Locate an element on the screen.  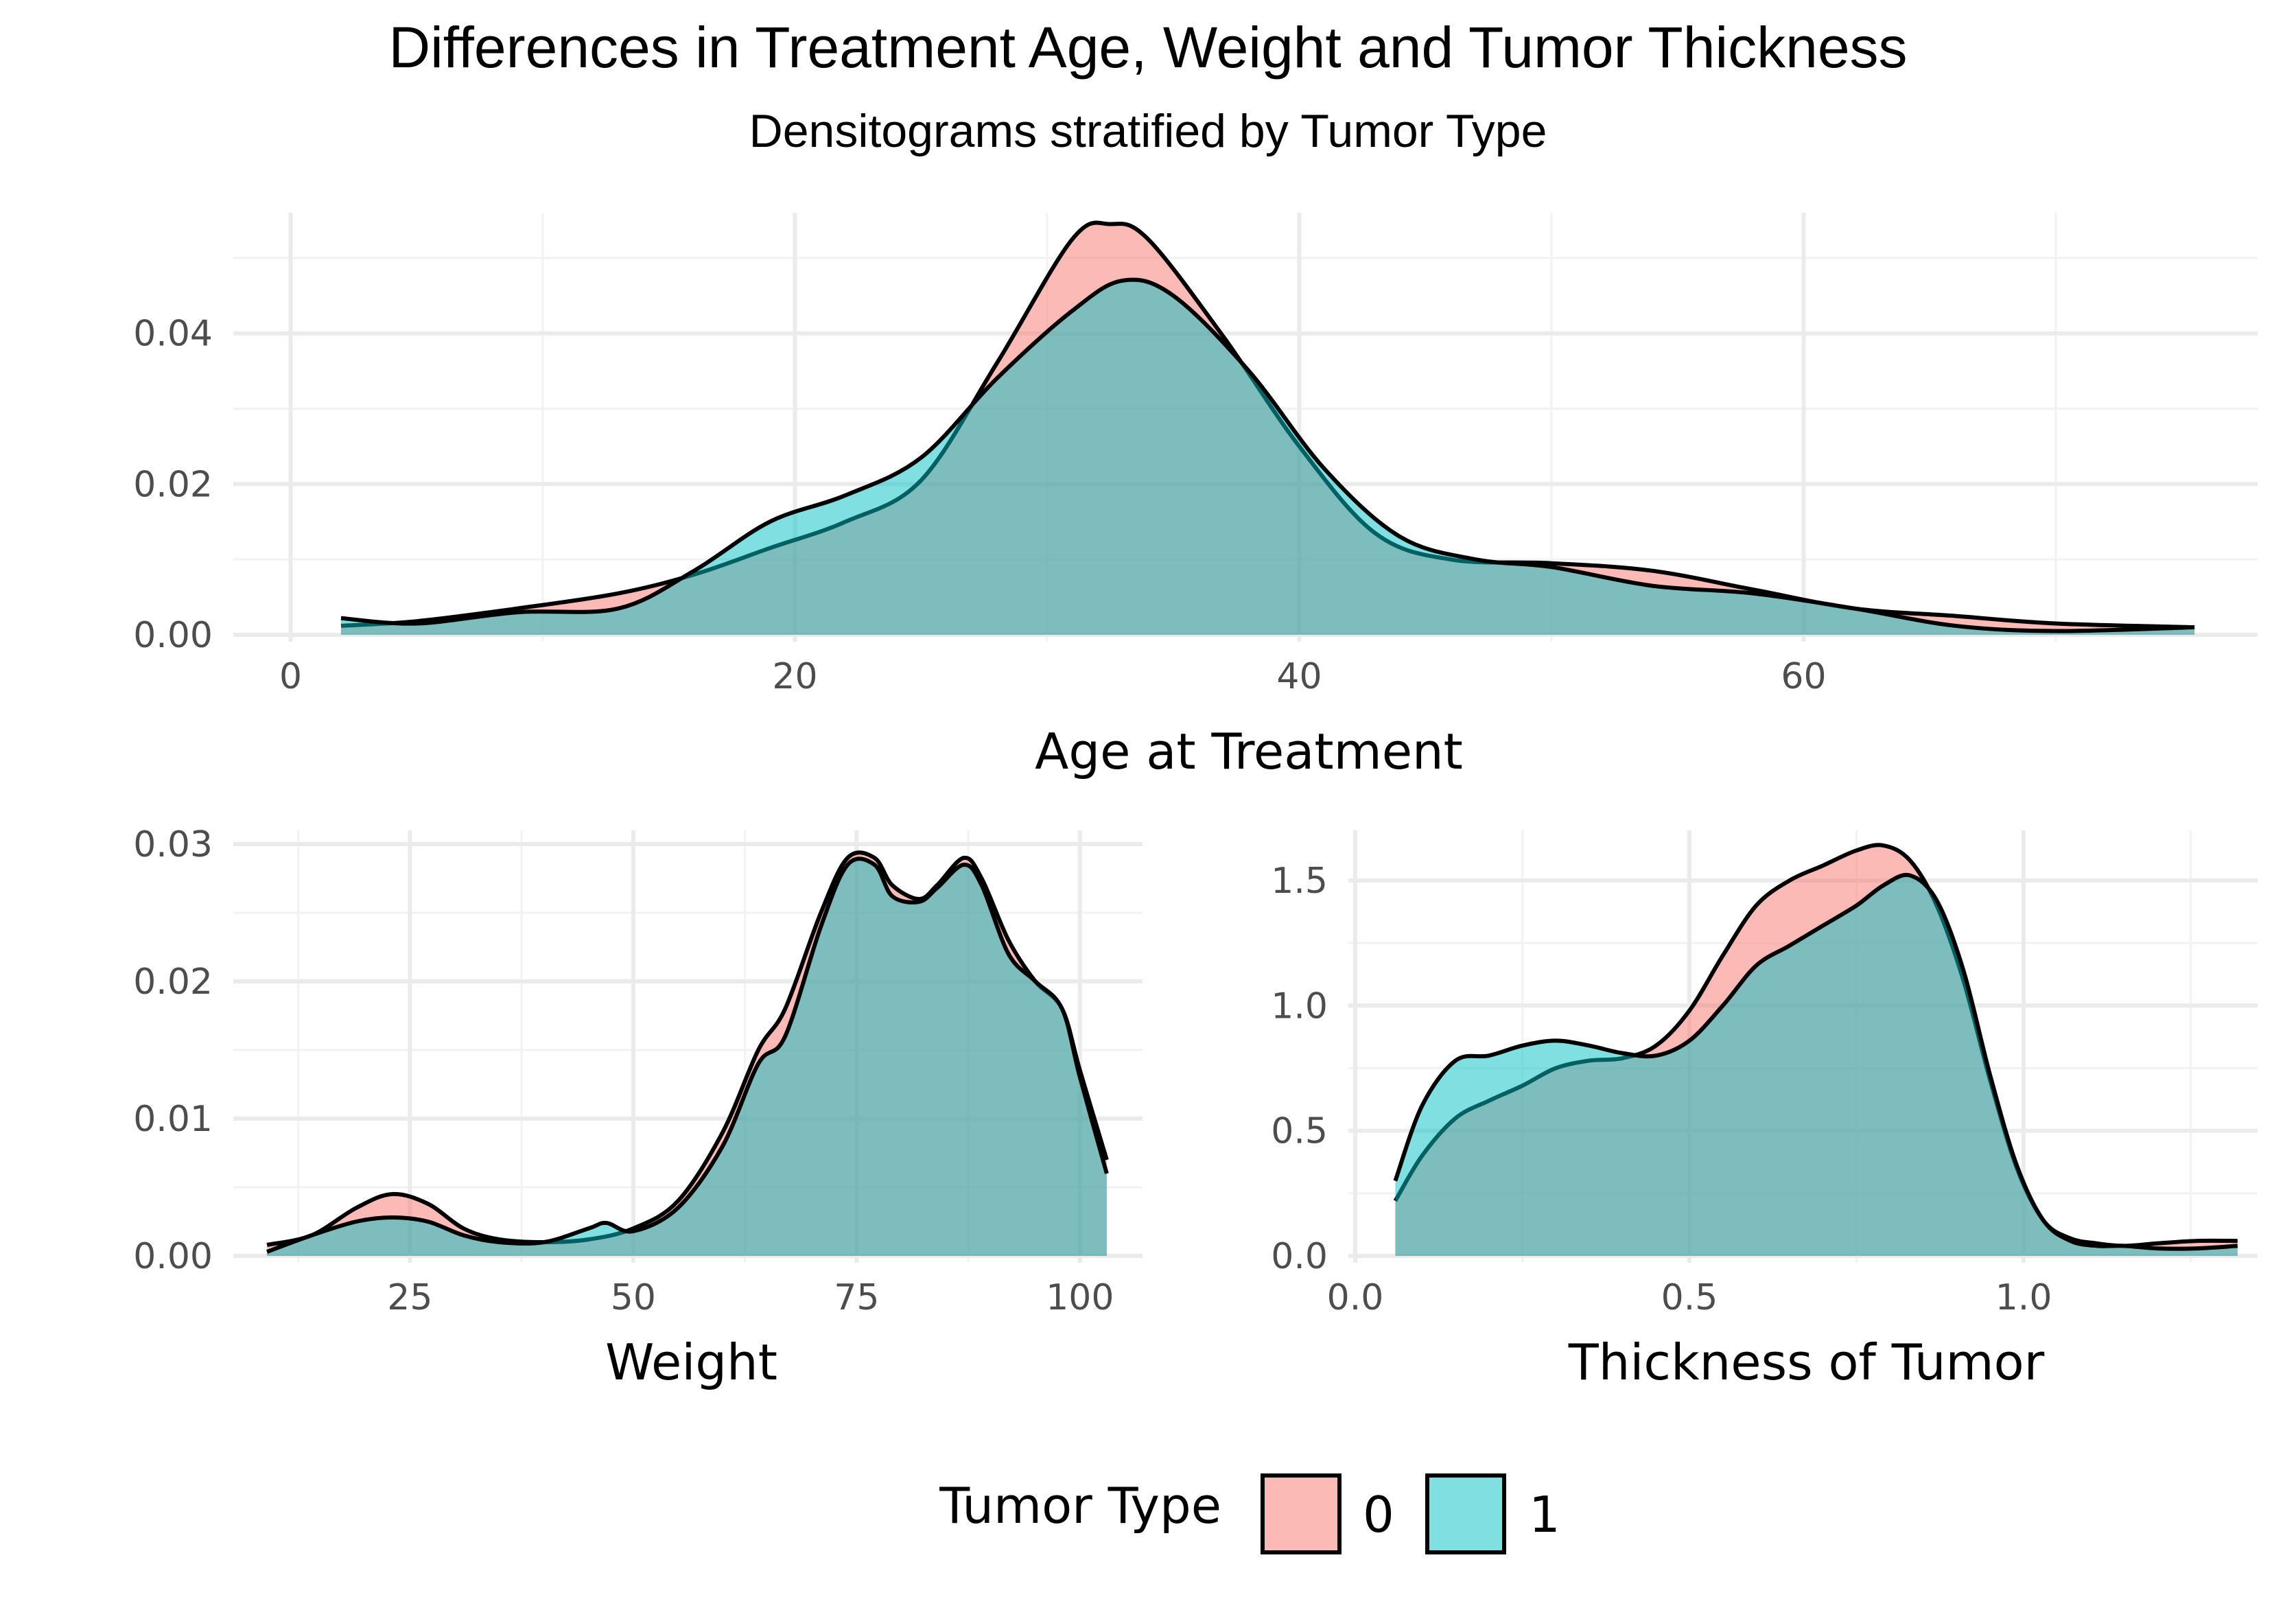
weight-x-axis-title: Weight is located at coordinates (691, 1362).